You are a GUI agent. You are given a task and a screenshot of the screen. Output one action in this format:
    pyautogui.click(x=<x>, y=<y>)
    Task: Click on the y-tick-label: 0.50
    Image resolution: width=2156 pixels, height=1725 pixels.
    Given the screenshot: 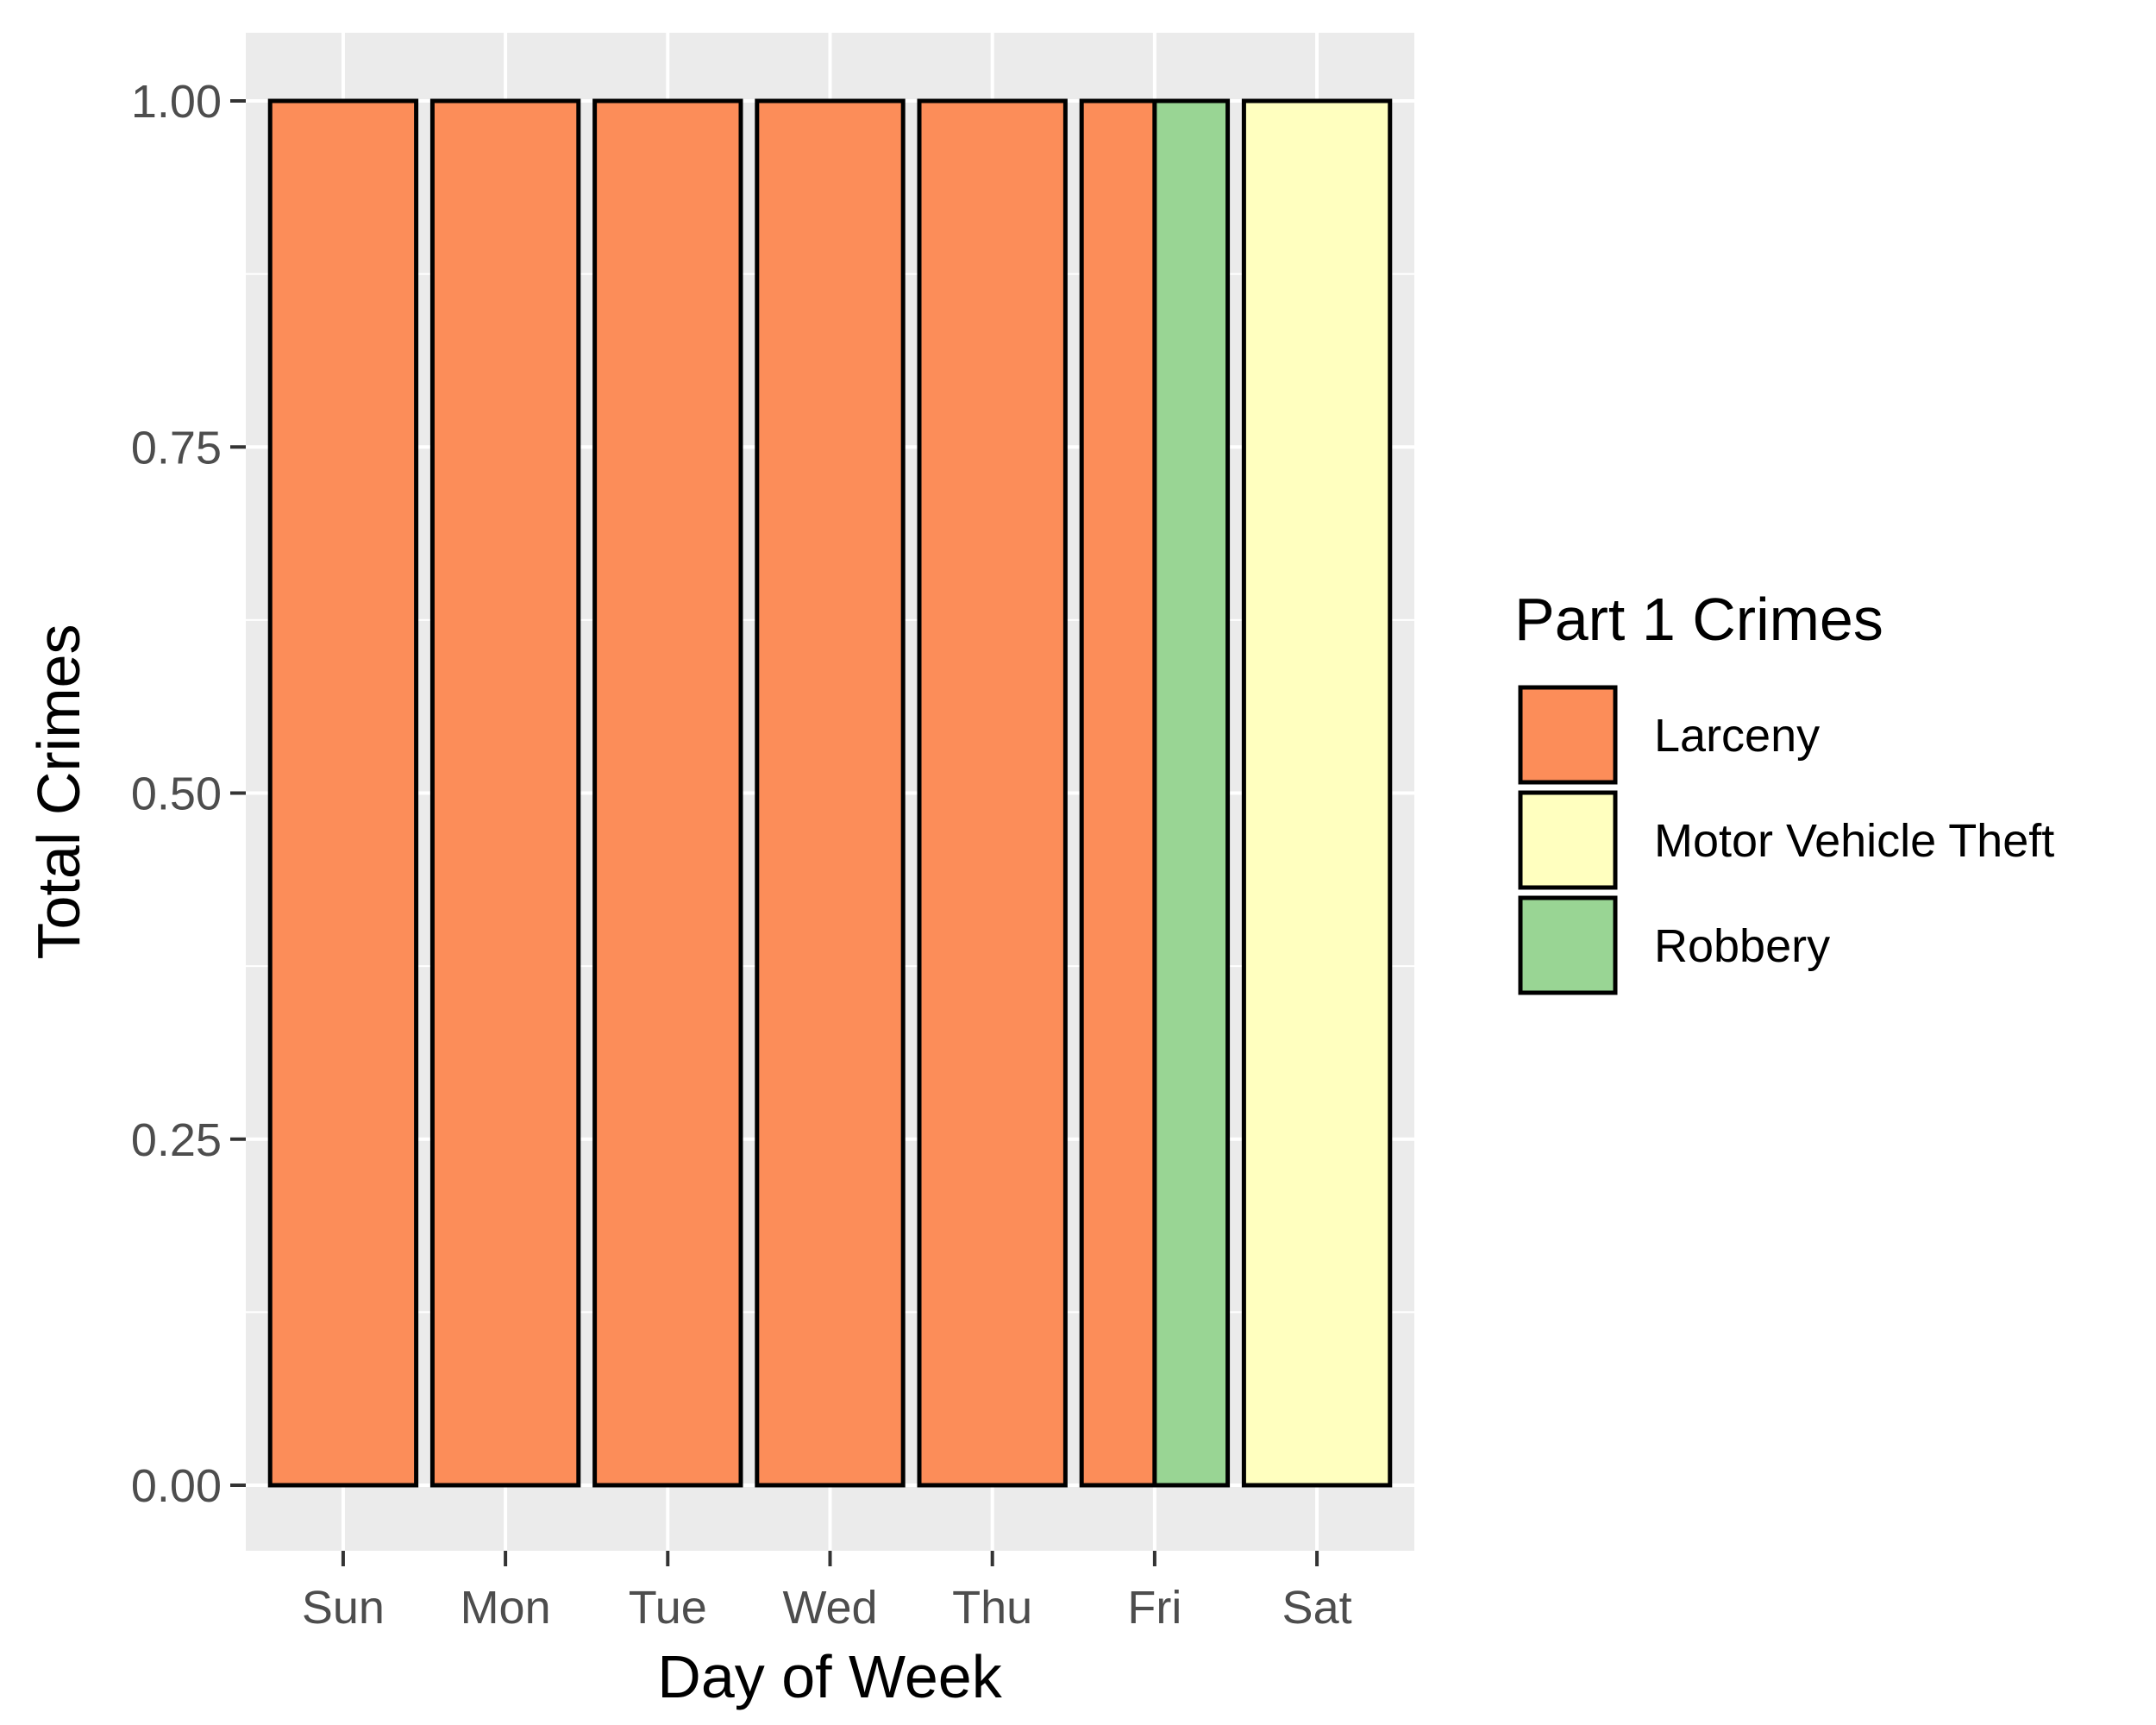 What is the action you would take?
    pyautogui.click(x=176, y=794)
    